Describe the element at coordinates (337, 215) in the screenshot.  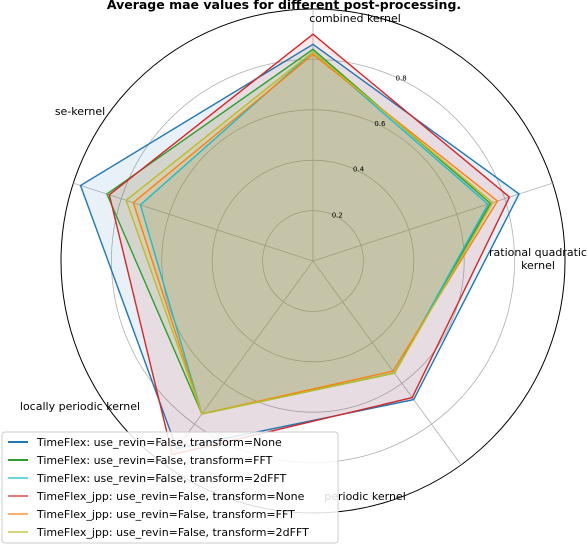
I see `radial-tick-label: 0.2` at that location.